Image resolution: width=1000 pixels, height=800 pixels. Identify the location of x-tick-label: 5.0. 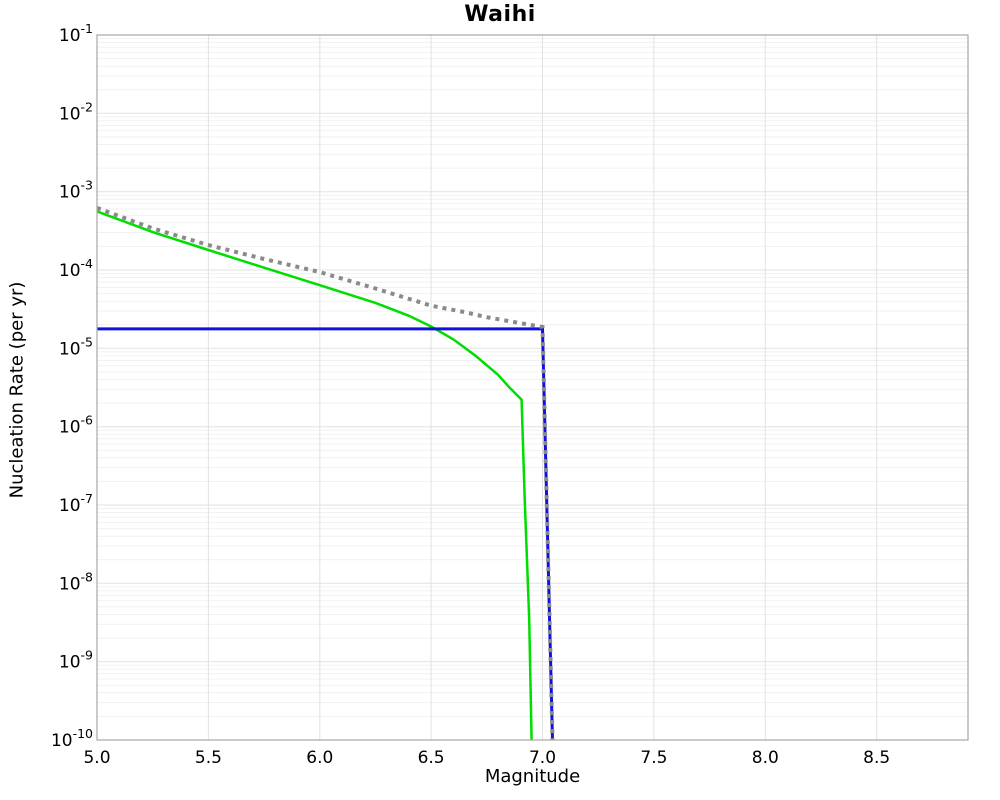
(96, 758).